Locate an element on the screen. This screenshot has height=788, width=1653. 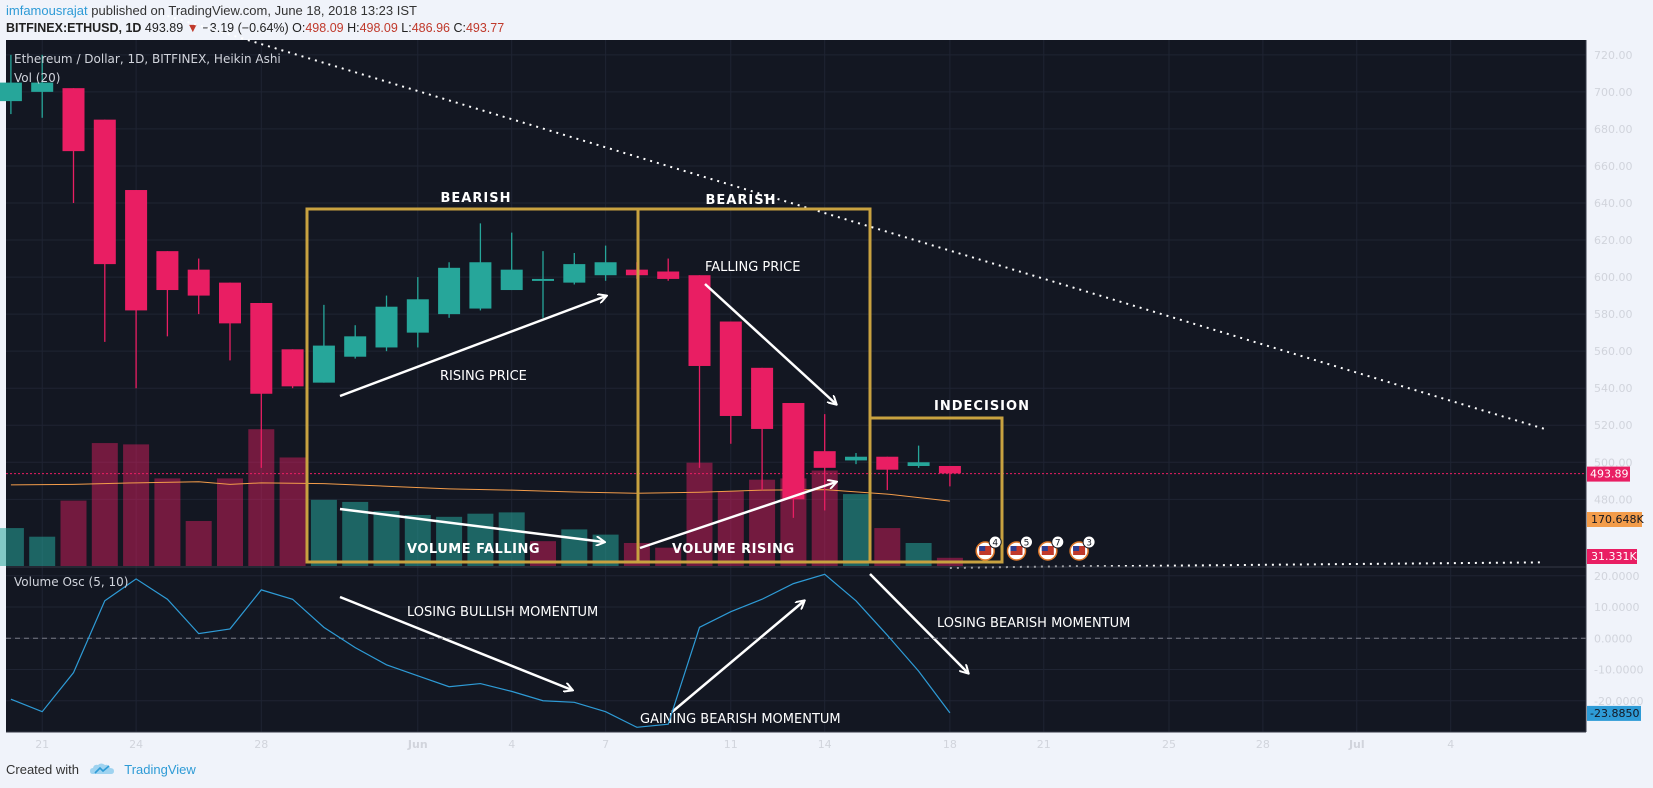
last-price: 493.89 is located at coordinates (164, 28).